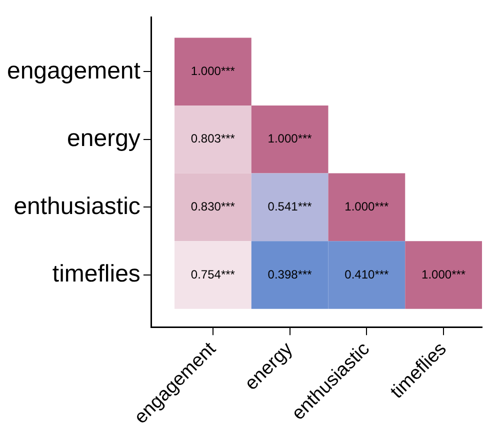 Image resolution: width=490 pixels, height=432 pixels. Describe the element at coordinates (213, 207) in the screenshot. I see `data-label: 0.830***` at that location.